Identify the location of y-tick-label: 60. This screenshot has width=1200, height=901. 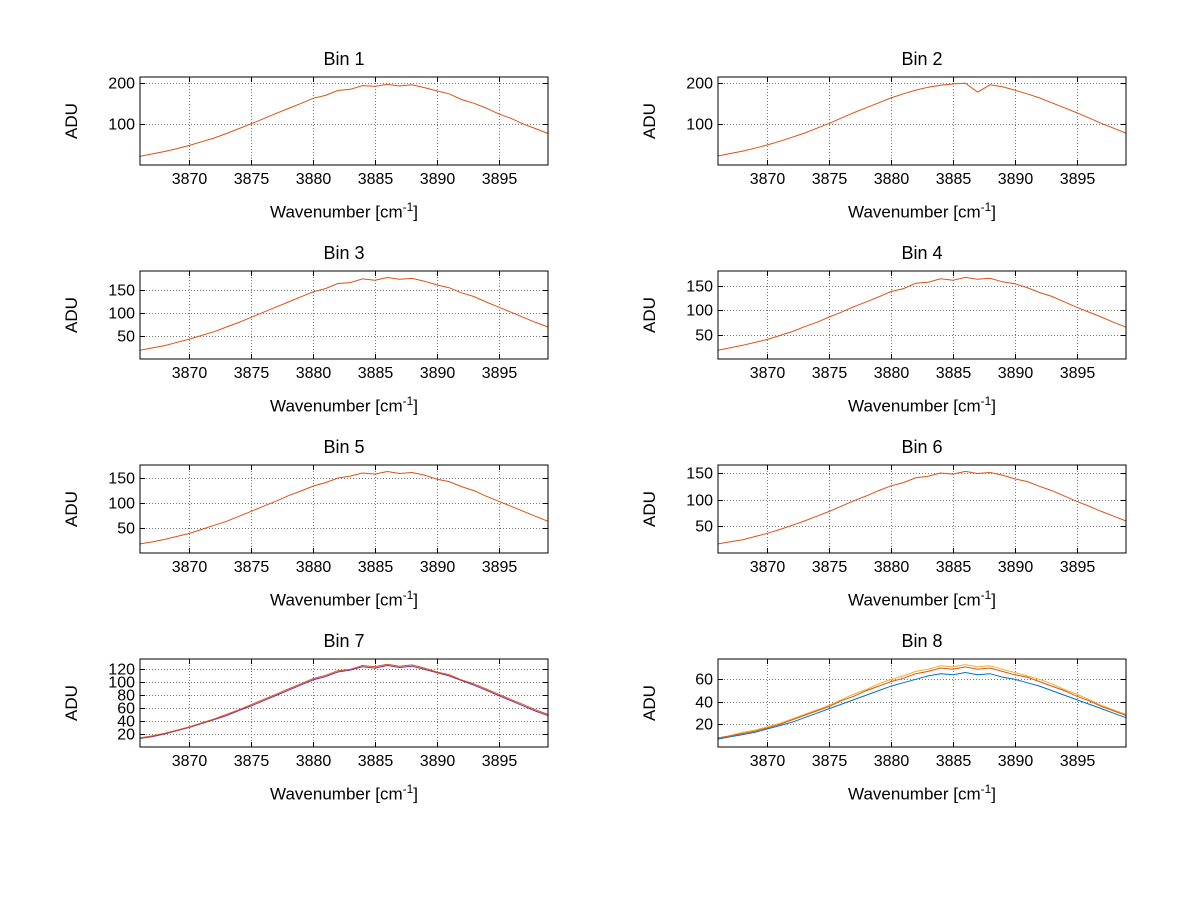
(126, 709).